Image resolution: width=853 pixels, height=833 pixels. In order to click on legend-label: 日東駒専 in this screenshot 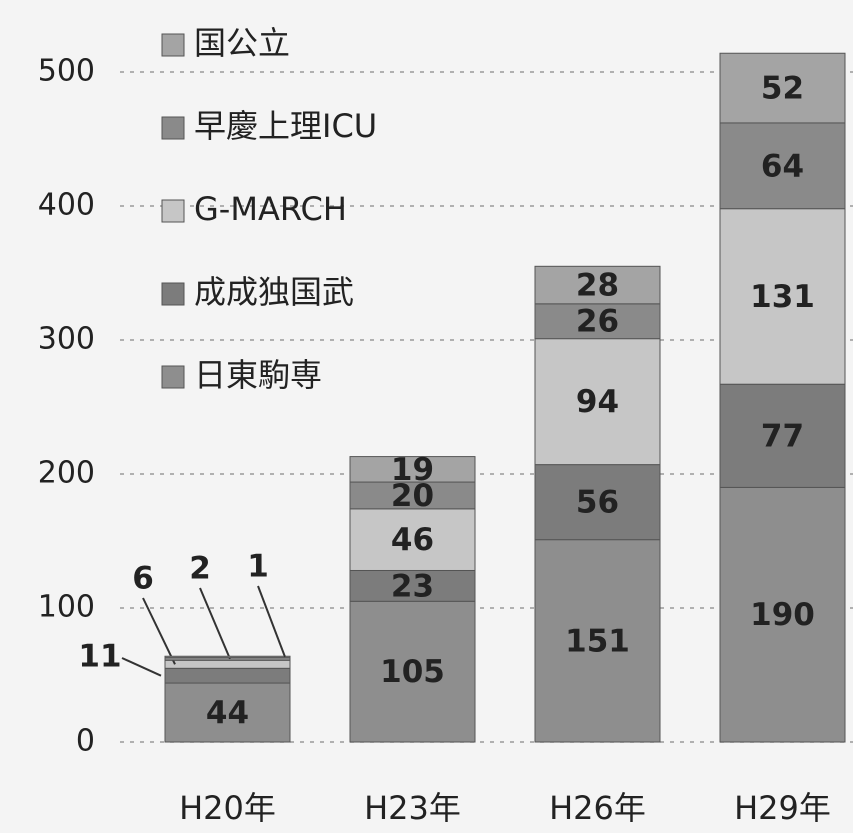, I will do `click(258, 375)`.